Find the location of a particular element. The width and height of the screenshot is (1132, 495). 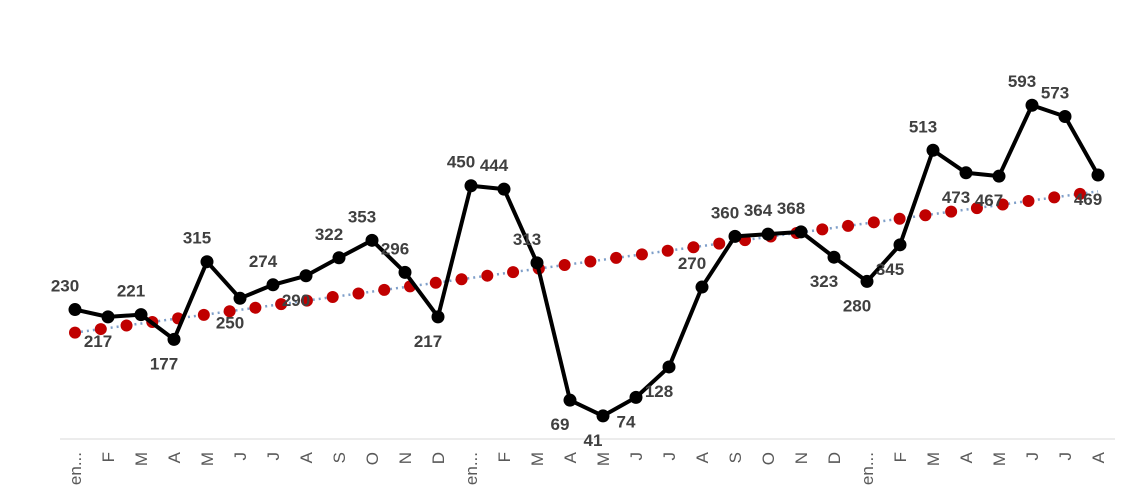

data-label: 513 is located at coordinates (923, 126).